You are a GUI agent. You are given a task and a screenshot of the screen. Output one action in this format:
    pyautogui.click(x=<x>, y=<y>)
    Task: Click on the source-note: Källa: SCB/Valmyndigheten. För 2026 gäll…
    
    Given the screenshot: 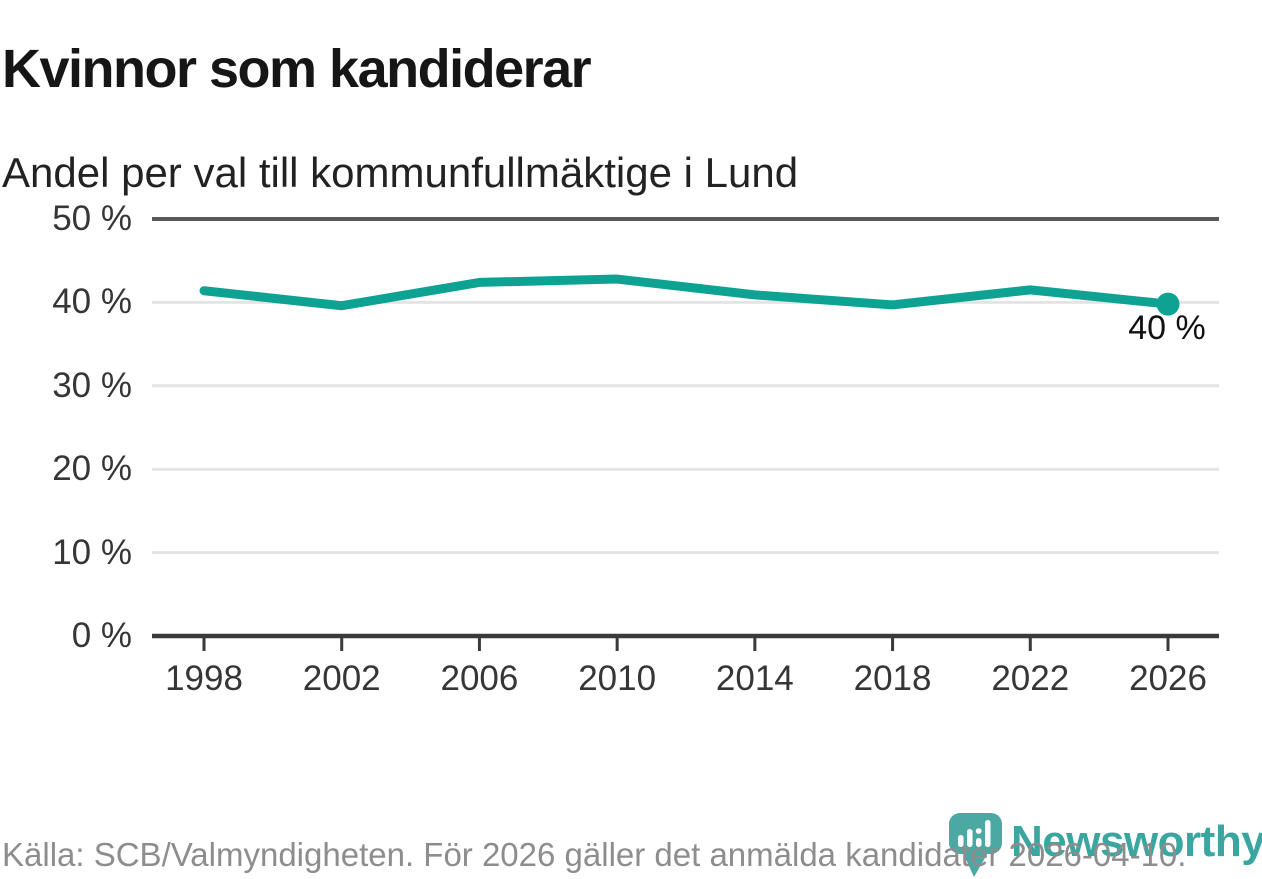 What is the action you would take?
    pyautogui.click(x=594, y=854)
    